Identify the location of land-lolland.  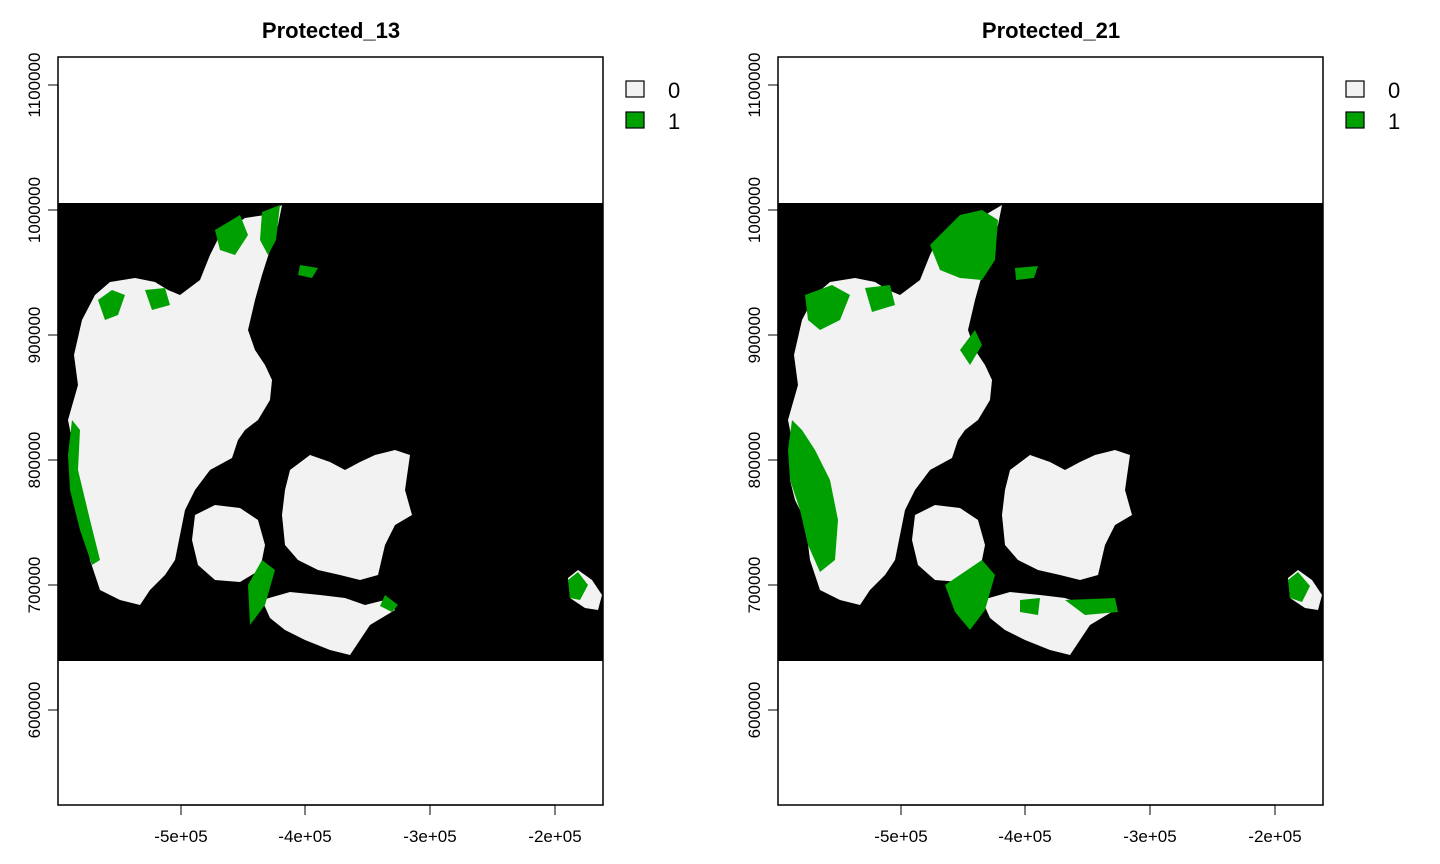
(328, 623).